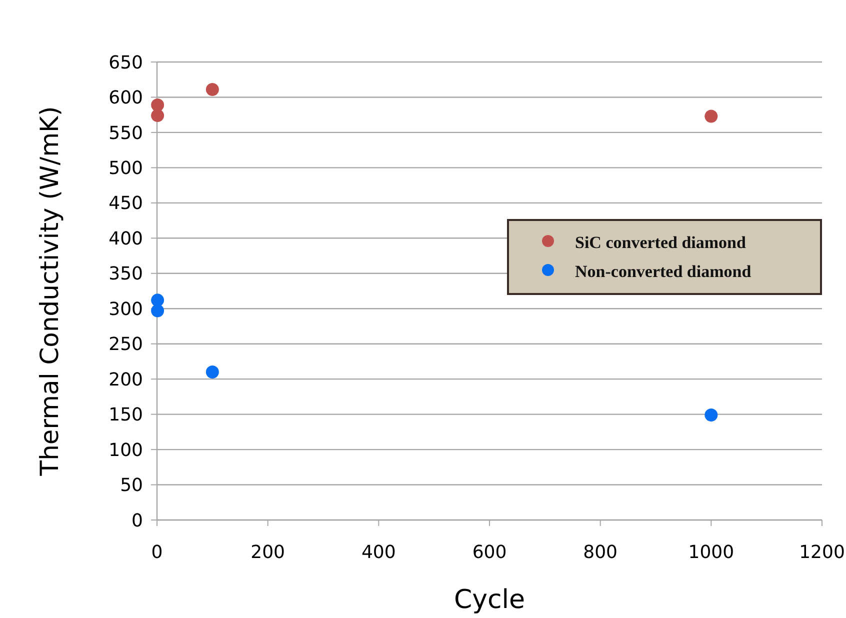  What do you see at coordinates (125, 133) in the screenshot?
I see `y-tick-label: 550` at bounding box center [125, 133].